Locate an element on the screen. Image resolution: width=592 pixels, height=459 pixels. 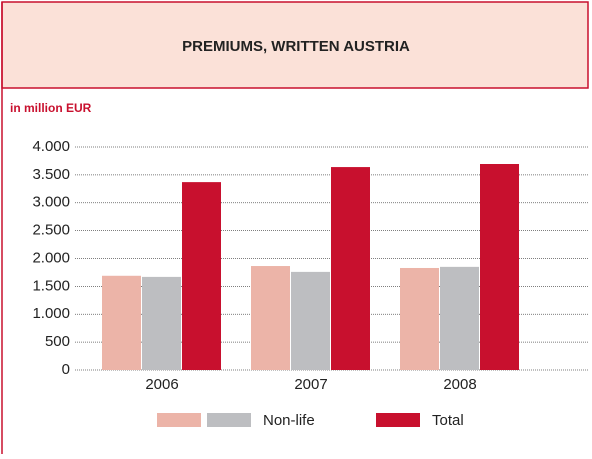
y-tick-label: 3.500 is located at coordinates (51, 174).